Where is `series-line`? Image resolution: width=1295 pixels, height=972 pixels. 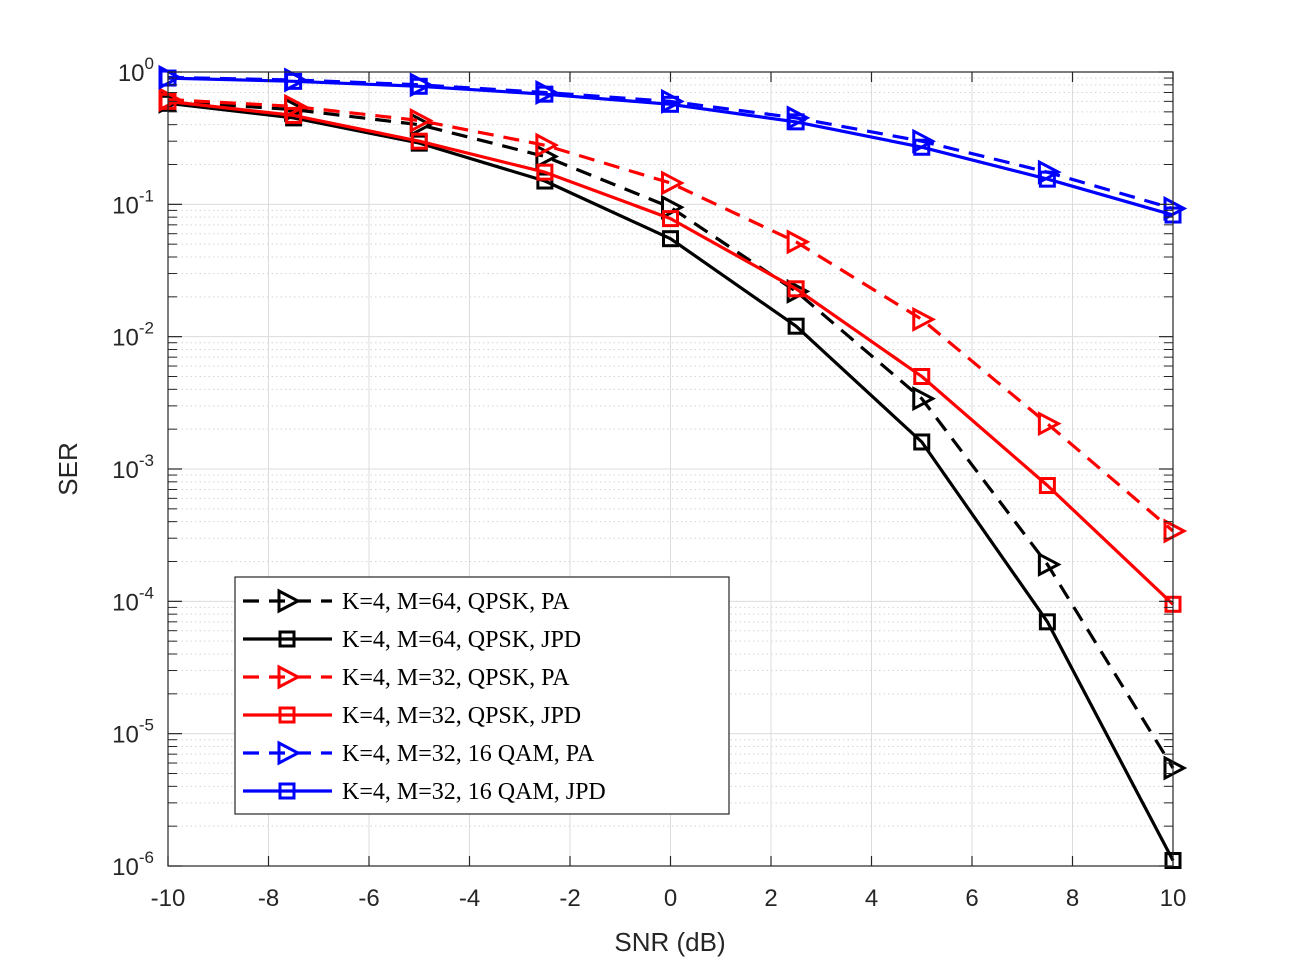 series-line is located at coordinates (670, 146).